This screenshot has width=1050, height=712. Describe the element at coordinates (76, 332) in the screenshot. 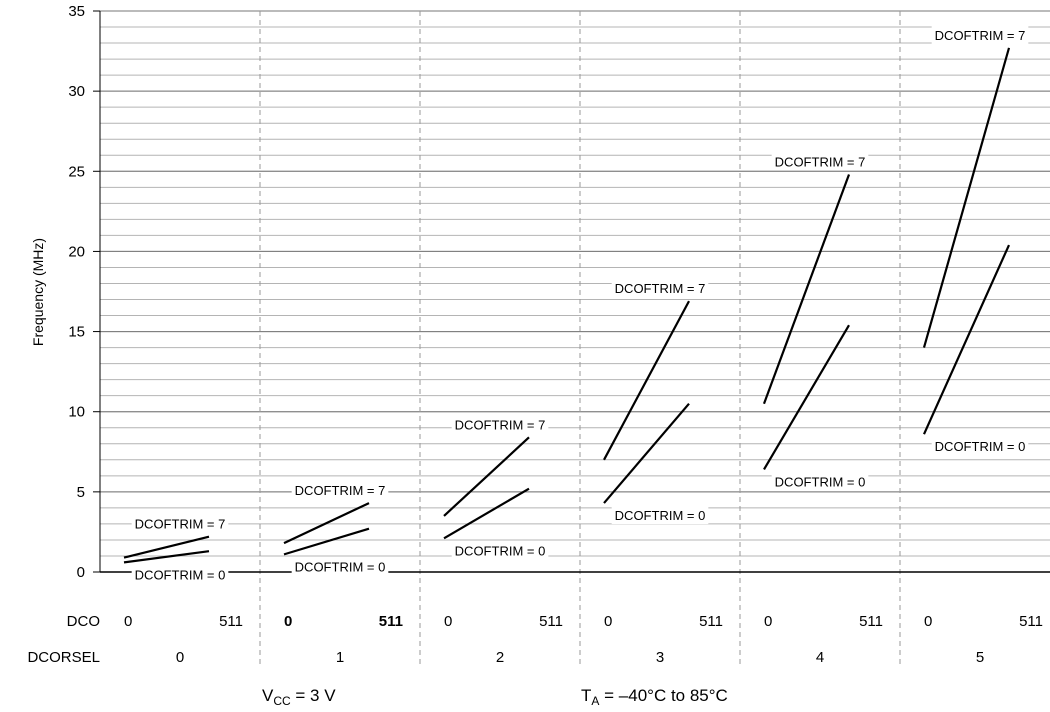

I see `y-tick-label: 15` at that location.